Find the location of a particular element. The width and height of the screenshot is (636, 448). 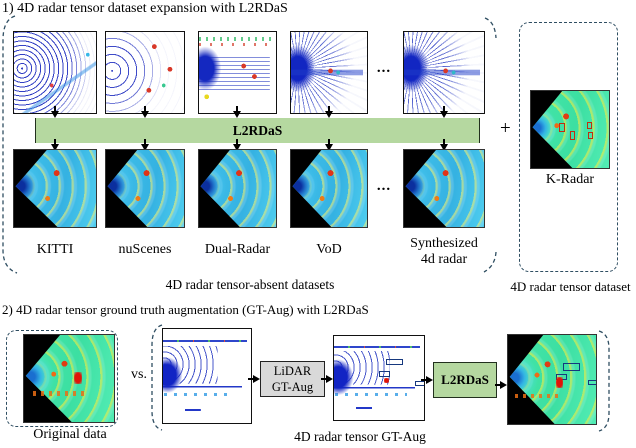

kradar-radar-image is located at coordinates (570, 129).